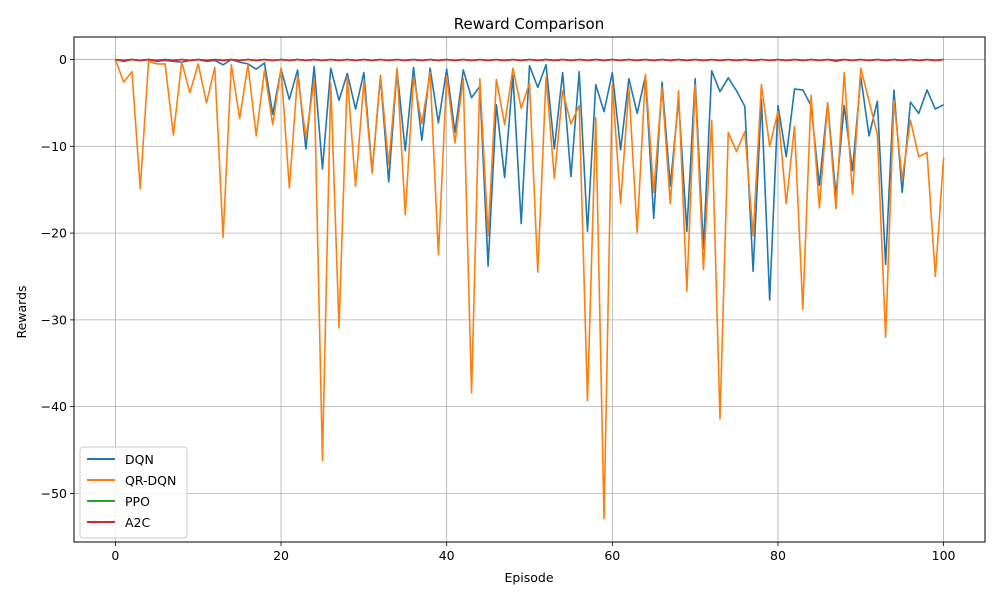 Image resolution: width=1000 pixels, height=604 pixels. What do you see at coordinates (63, 59) in the screenshot?
I see `y-tick-label: 0` at bounding box center [63, 59].